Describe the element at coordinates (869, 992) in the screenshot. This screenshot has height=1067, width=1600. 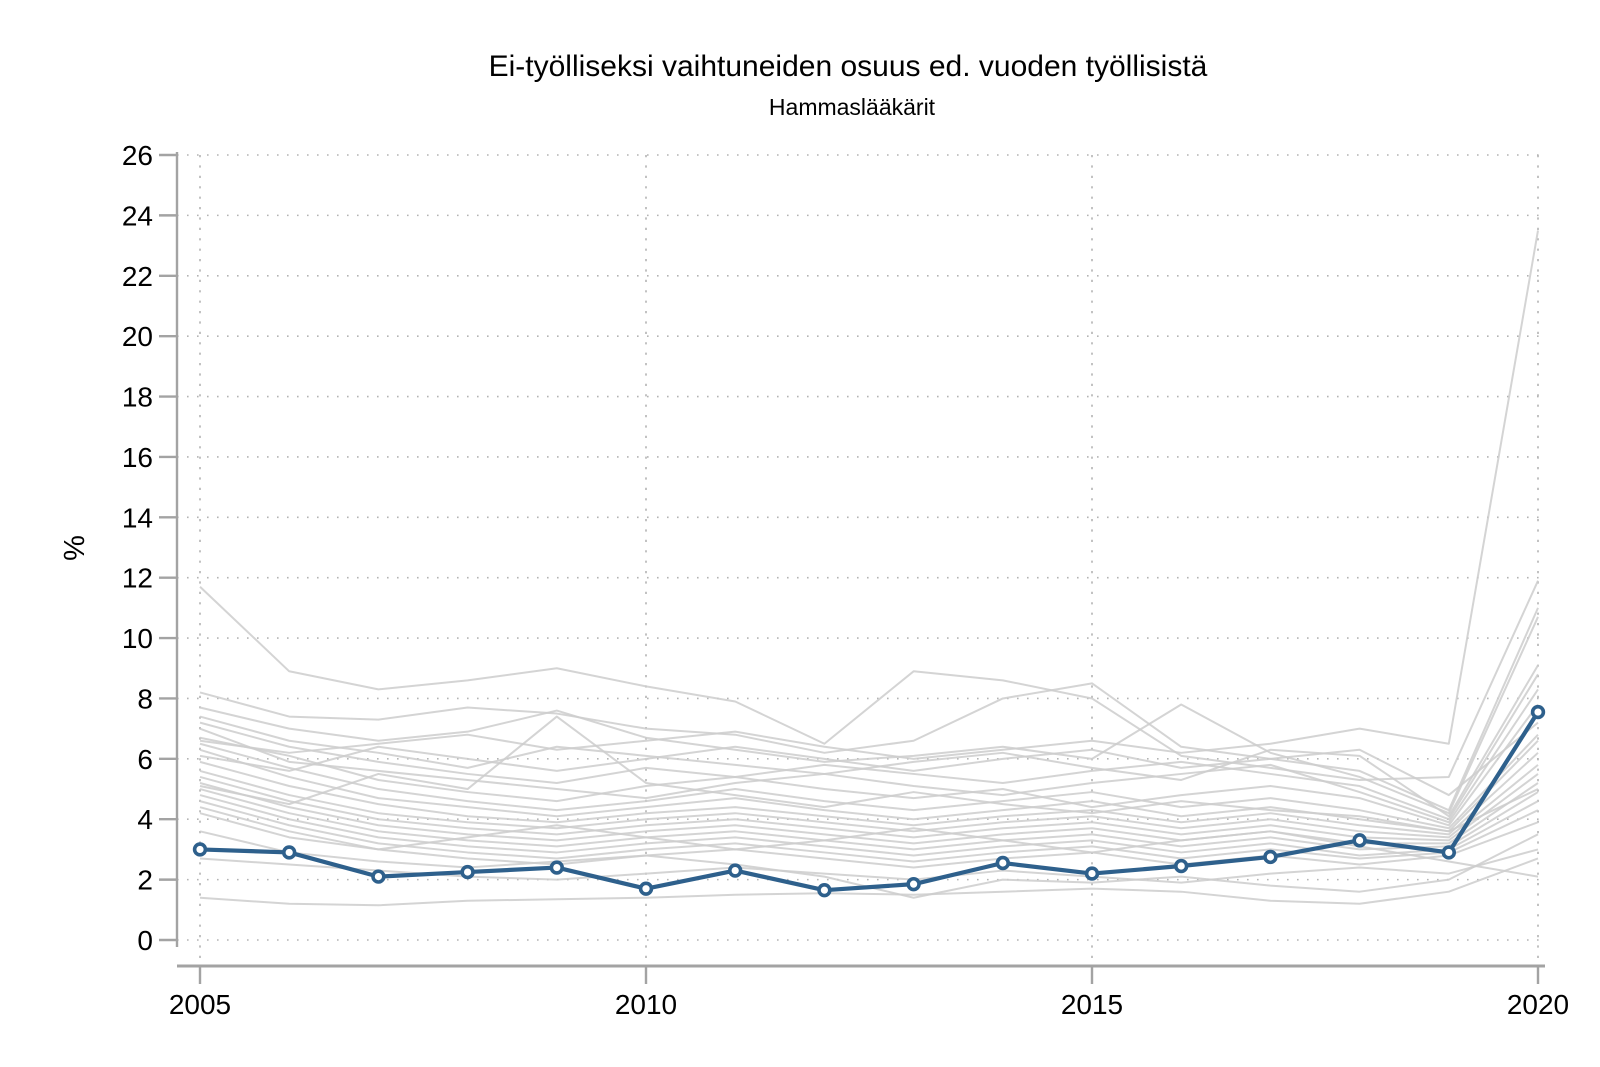
I see `x-axis: 2005 2010 2015 2020` at that location.